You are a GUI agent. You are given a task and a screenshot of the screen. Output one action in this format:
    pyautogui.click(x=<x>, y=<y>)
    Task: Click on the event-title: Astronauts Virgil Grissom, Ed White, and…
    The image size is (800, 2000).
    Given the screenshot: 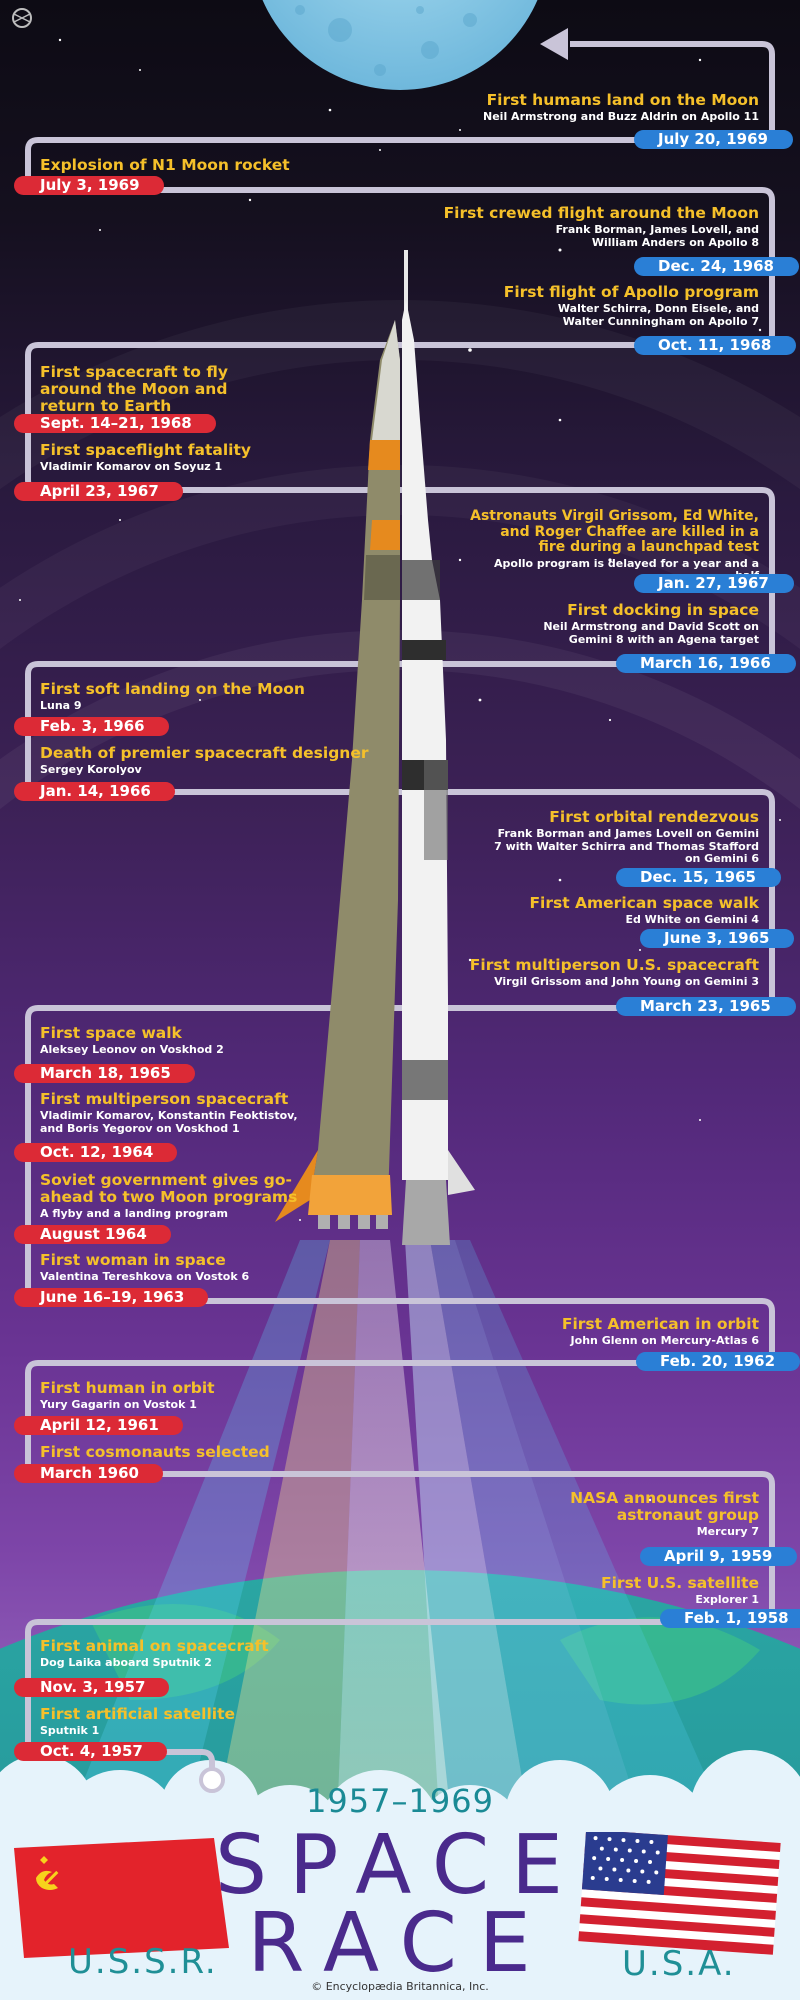 What is the action you would take?
    pyautogui.click(x=614, y=531)
    